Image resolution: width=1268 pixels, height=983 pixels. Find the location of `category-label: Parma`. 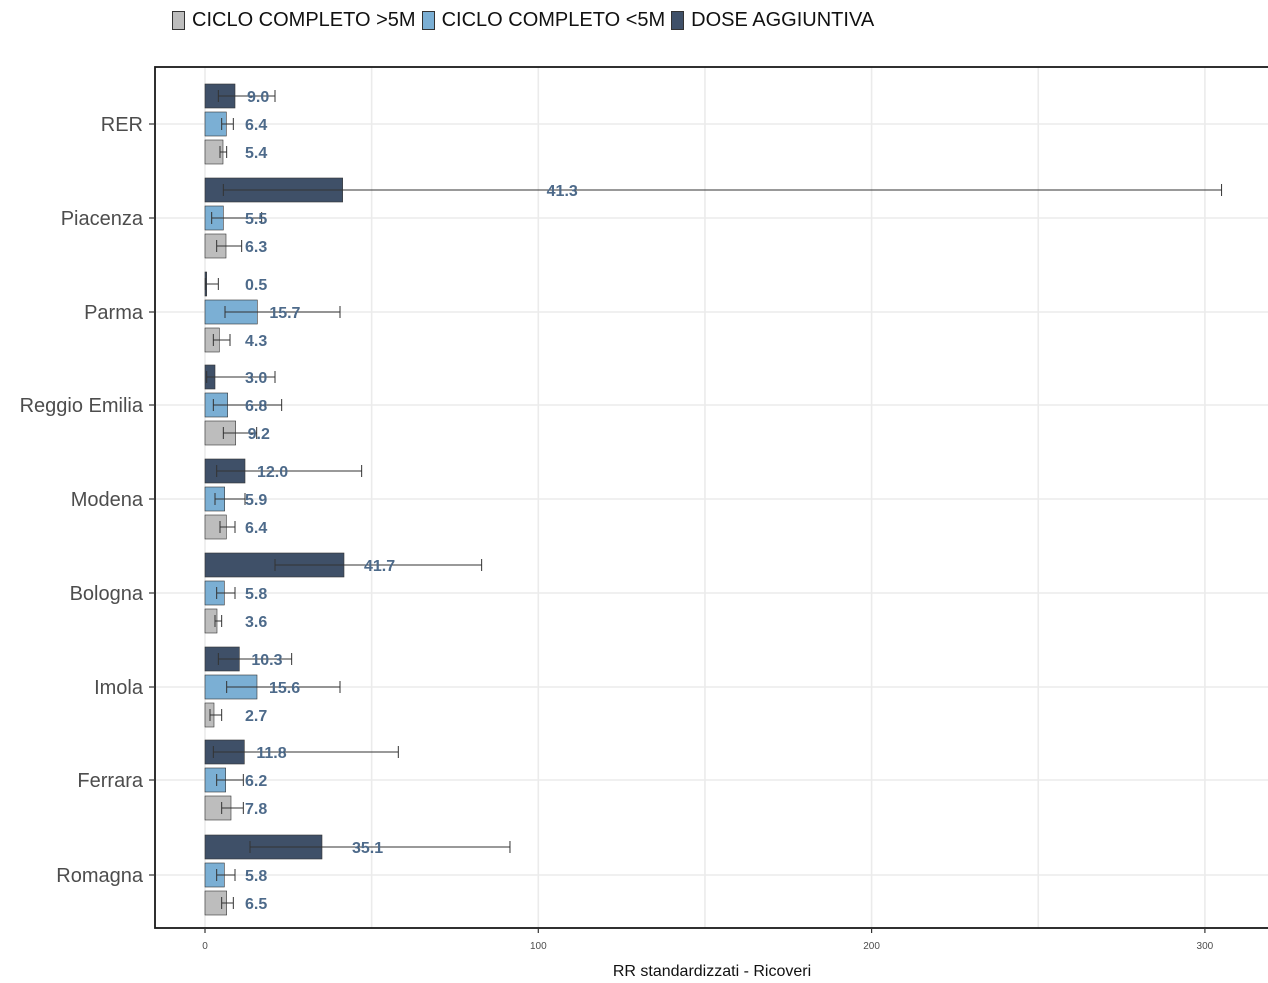

category-label: Parma is located at coordinates (114, 313).